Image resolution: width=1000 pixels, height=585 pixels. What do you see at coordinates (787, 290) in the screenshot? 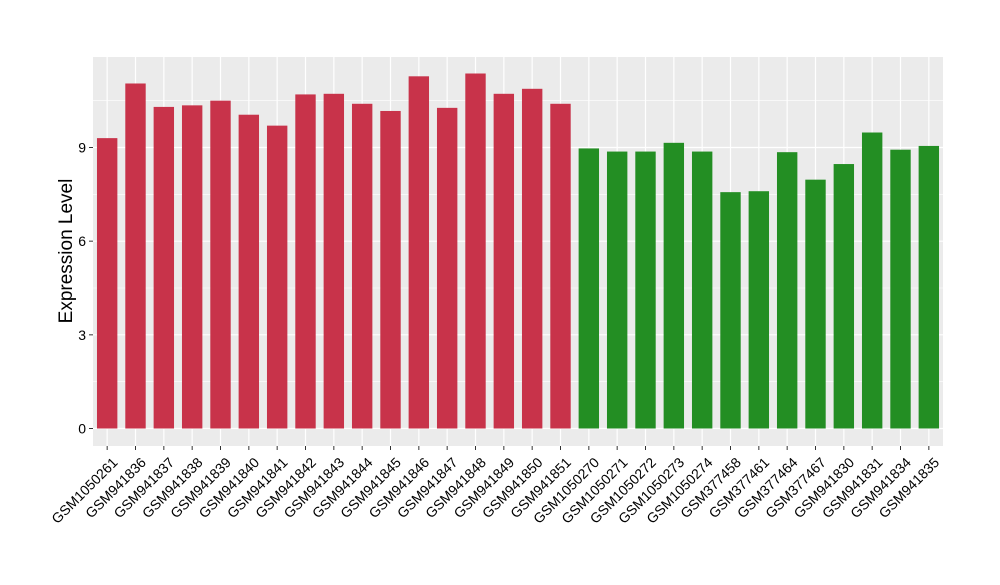
I see `bar-gsm377464` at bounding box center [787, 290].